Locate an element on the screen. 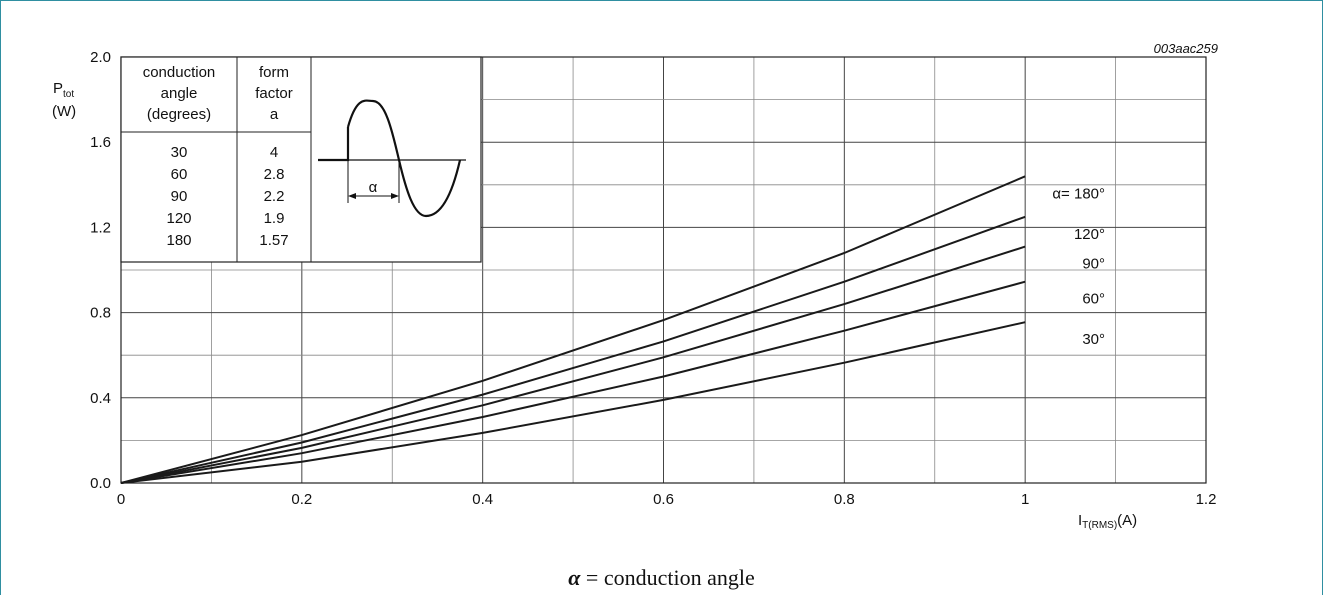 This screenshot has width=1323, height=595. cell-angle: 60 is located at coordinates (179, 174).